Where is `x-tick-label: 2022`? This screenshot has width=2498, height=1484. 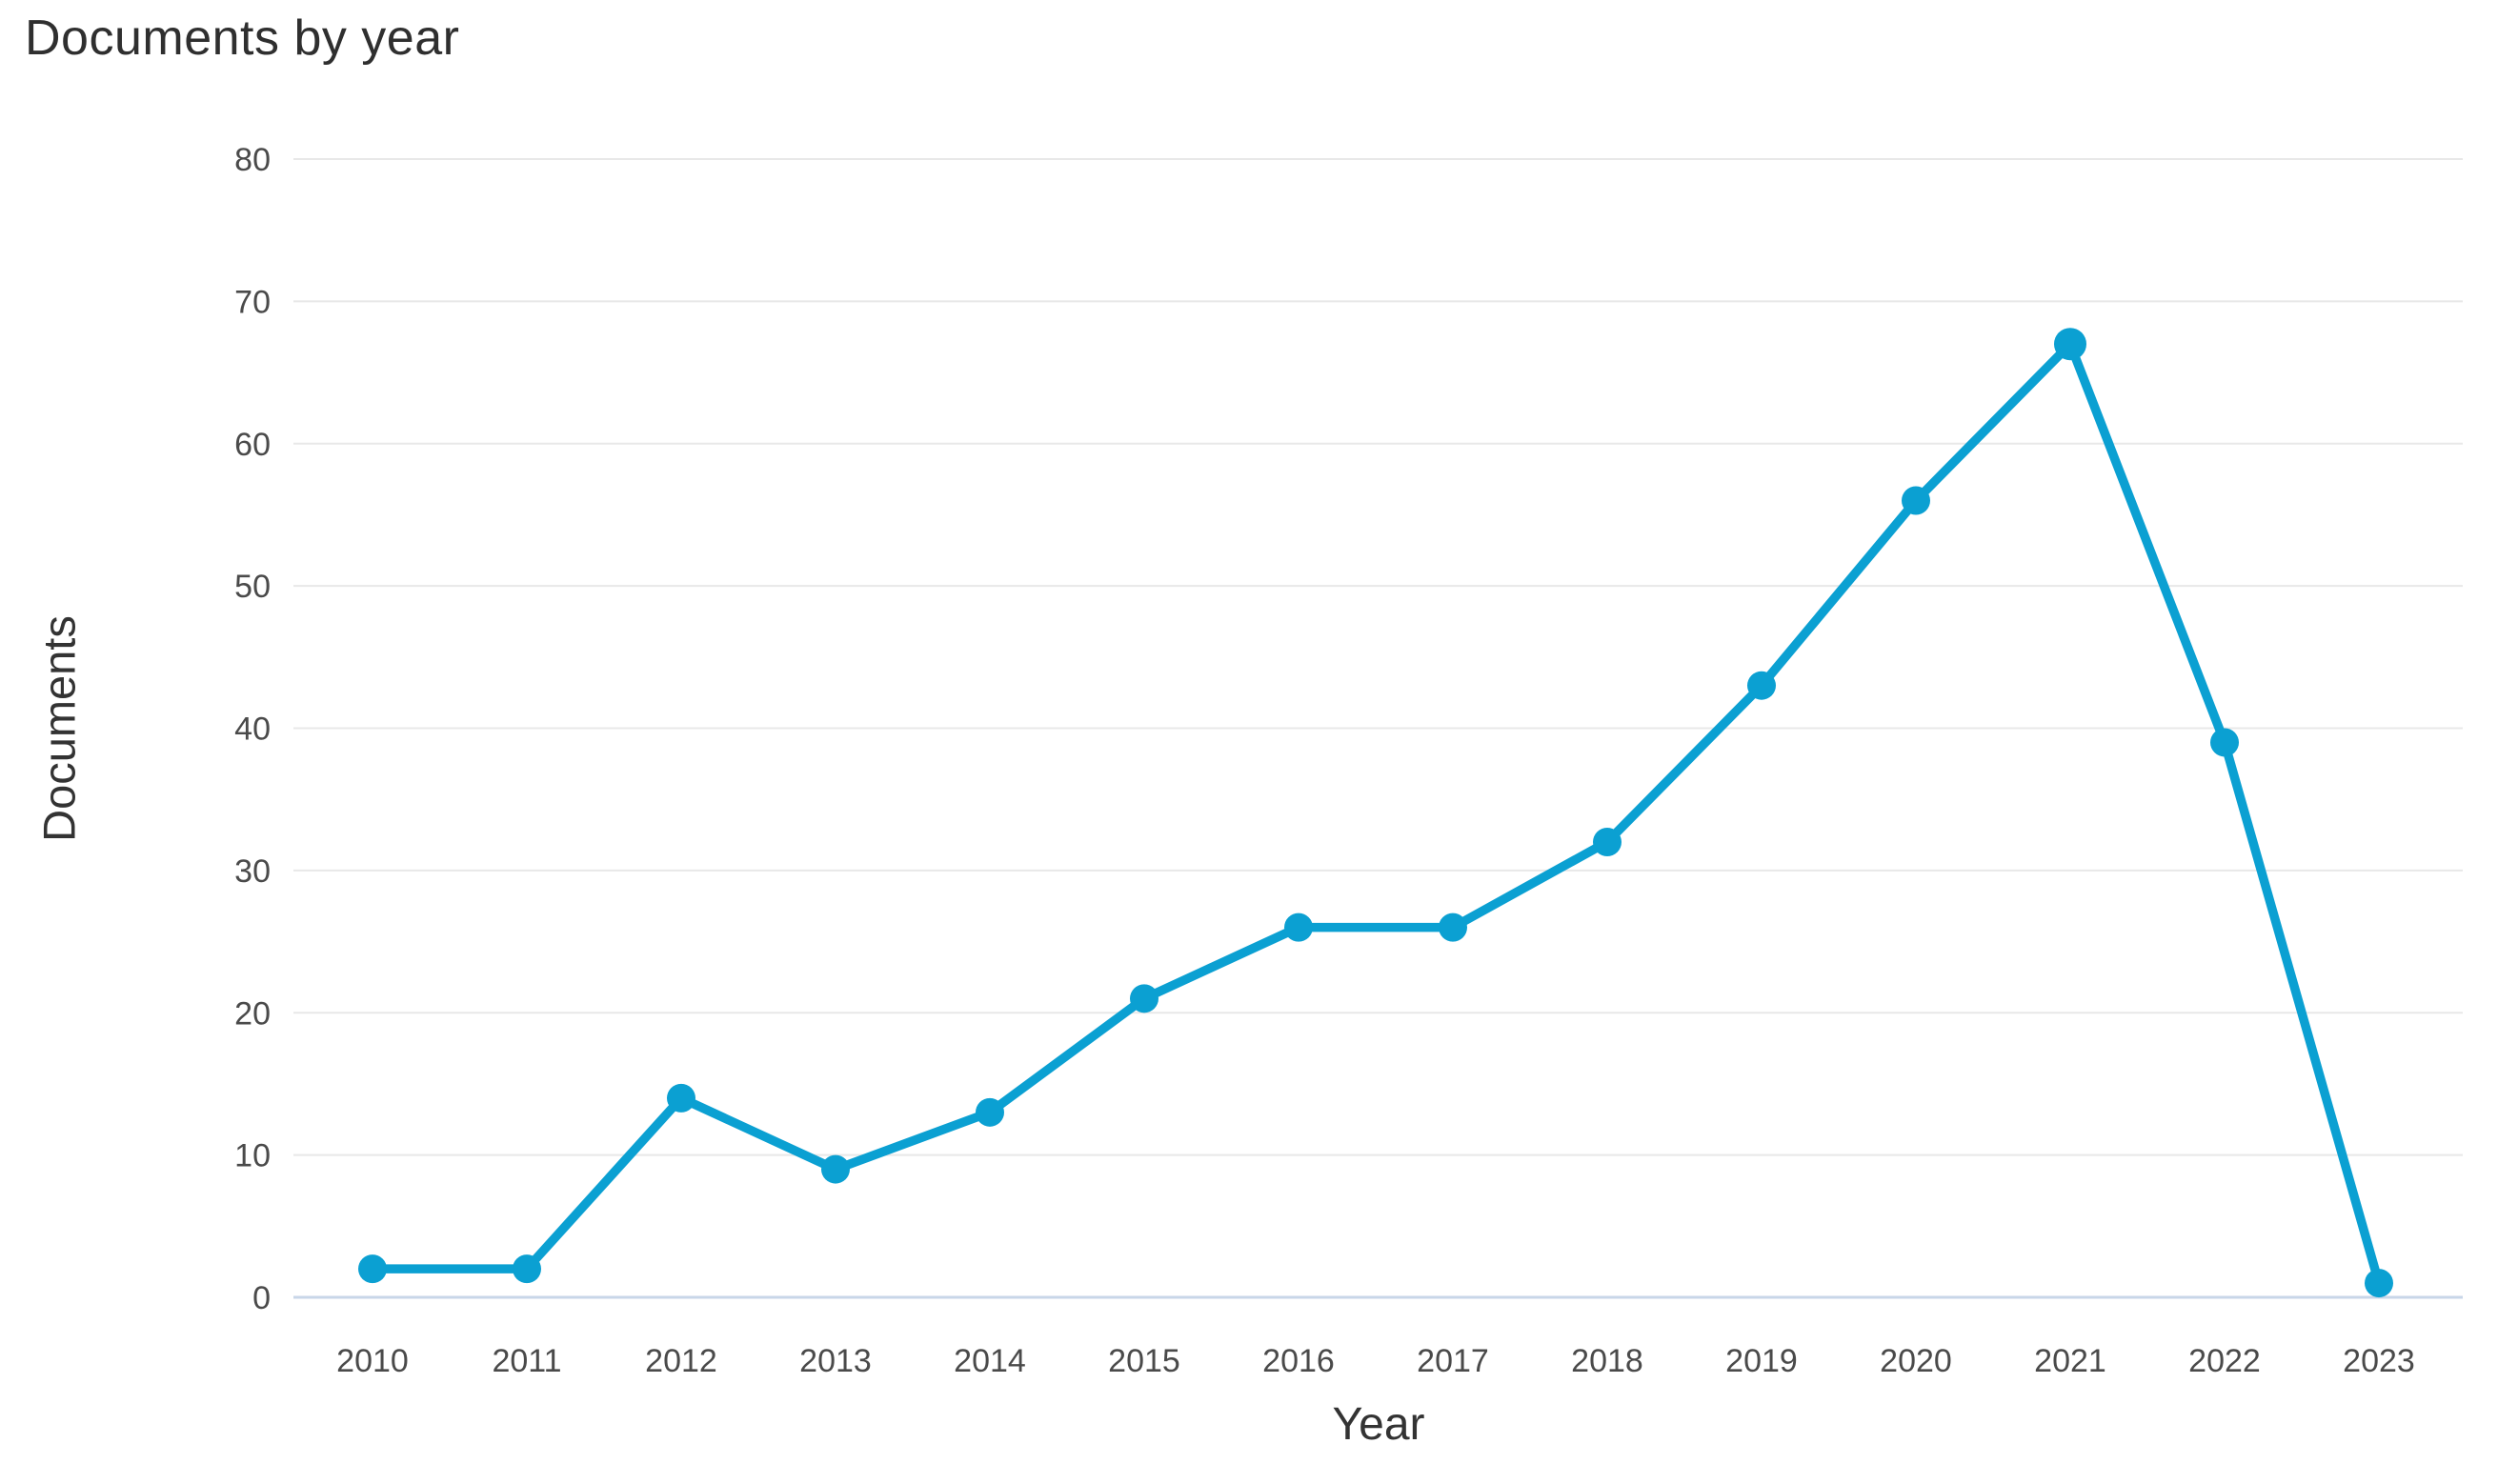 x-tick-label: 2022 is located at coordinates (2224, 1361).